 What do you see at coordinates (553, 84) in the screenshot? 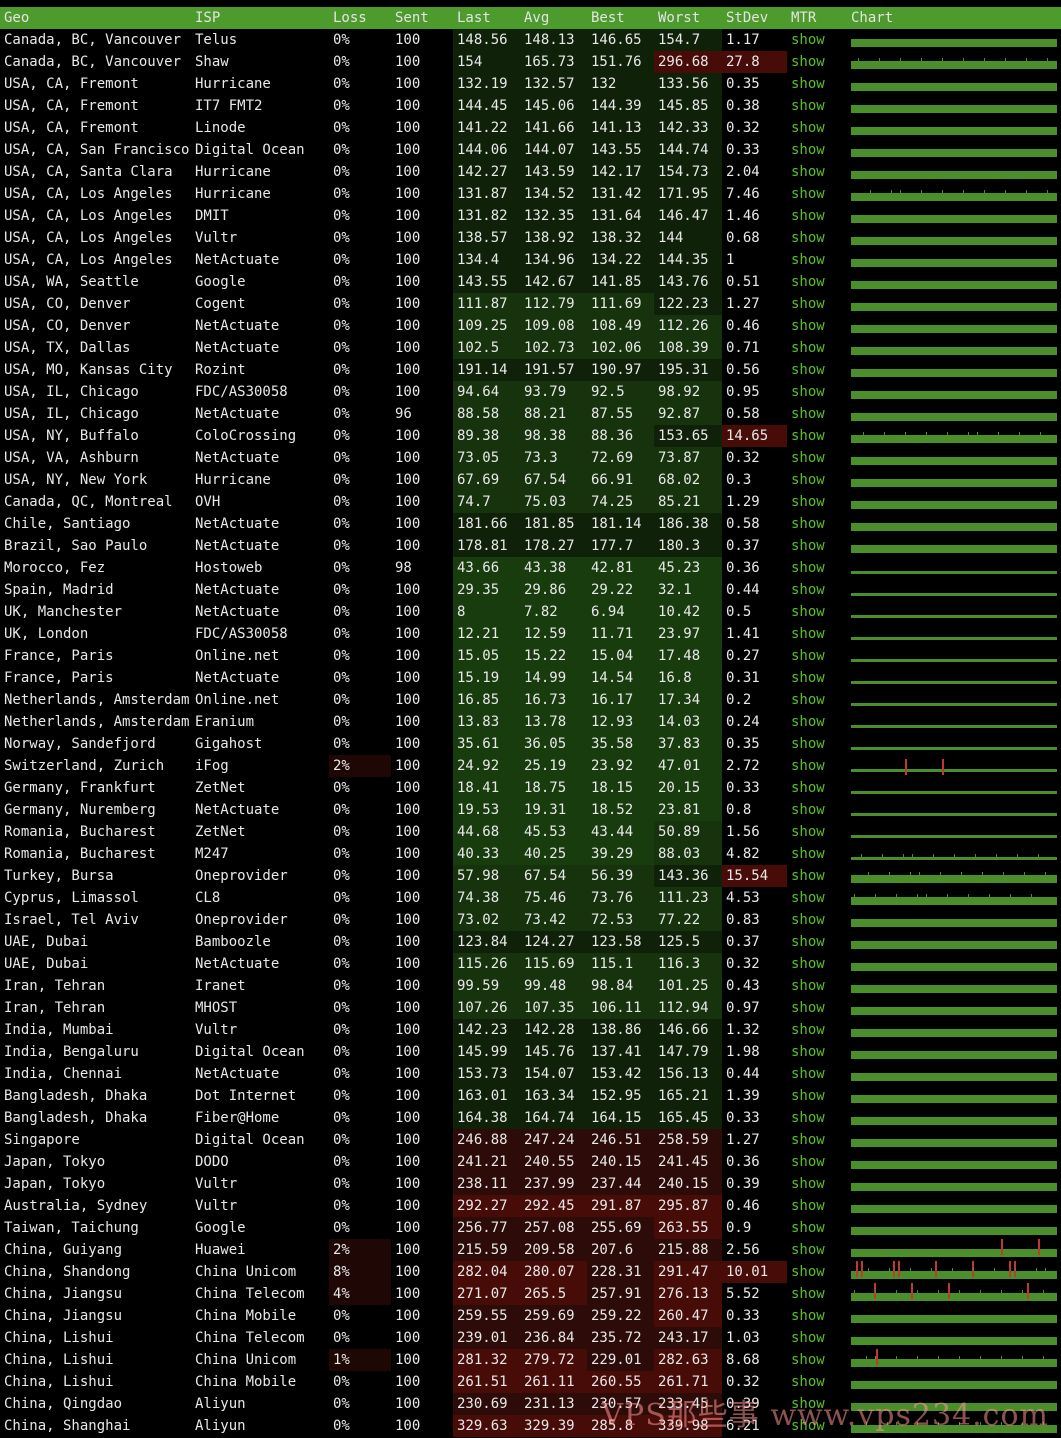
I see `cell-avg: 132.57` at bounding box center [553, 84].